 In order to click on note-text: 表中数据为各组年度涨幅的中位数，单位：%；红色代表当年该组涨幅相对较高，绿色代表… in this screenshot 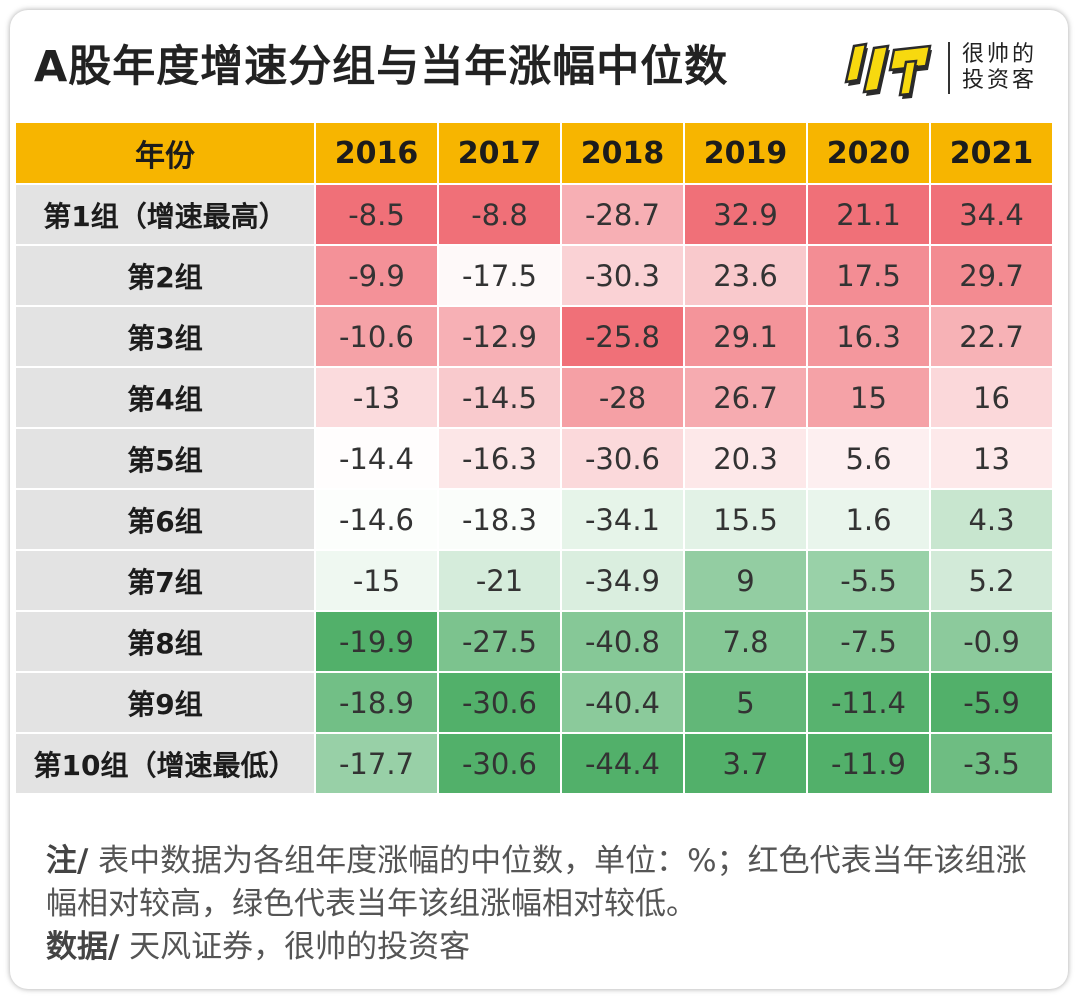, I will do `click(536, 882)`.